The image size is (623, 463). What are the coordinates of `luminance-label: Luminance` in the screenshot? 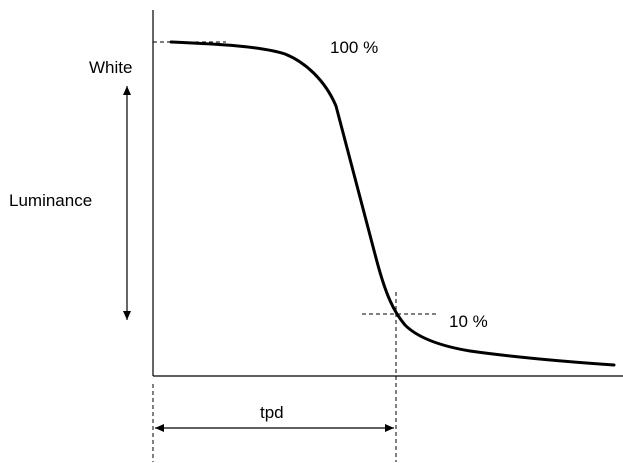 It's located at (50, 200).